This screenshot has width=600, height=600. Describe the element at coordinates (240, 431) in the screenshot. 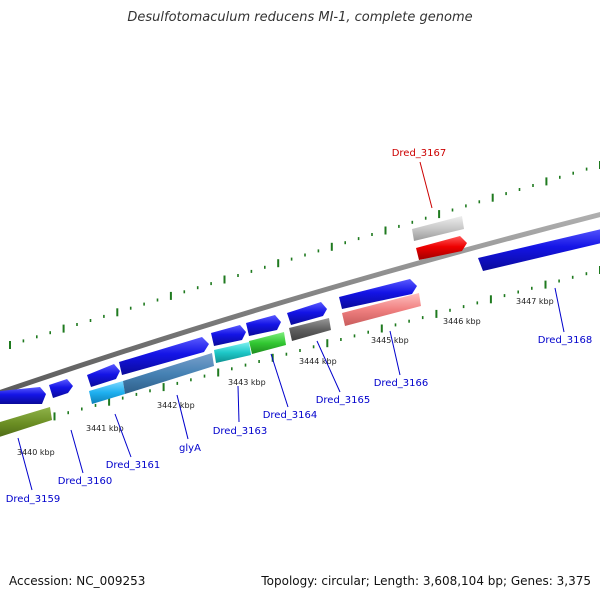

I see `gene-label-dred-3163: Dred_3163` at that location.